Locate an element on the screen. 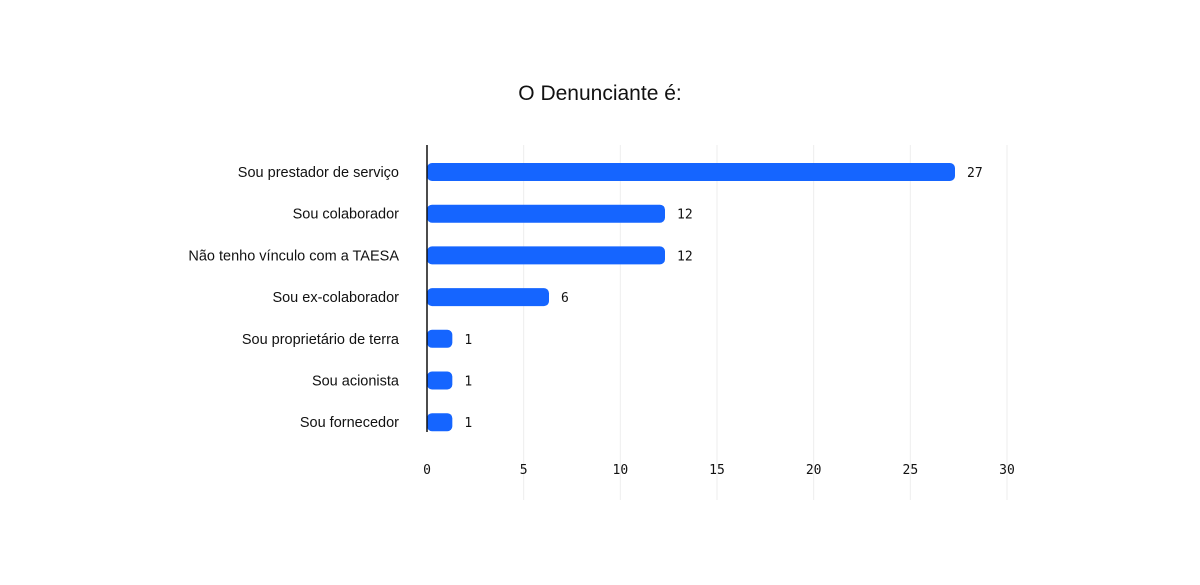 The height and width of the screenshot is (585, 1200). x-tick-label-30: 30 is located at coordinates (1007, 470).